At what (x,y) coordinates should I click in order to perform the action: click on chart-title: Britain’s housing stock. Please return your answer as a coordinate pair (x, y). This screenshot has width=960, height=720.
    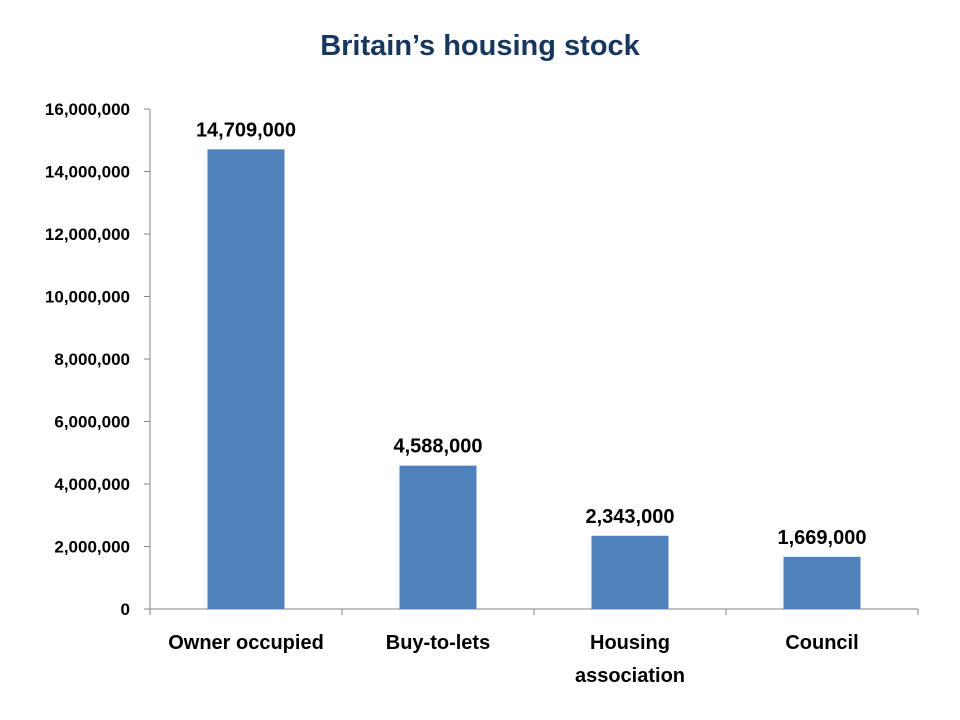
    Looking at the image, I should click on (480, 46).